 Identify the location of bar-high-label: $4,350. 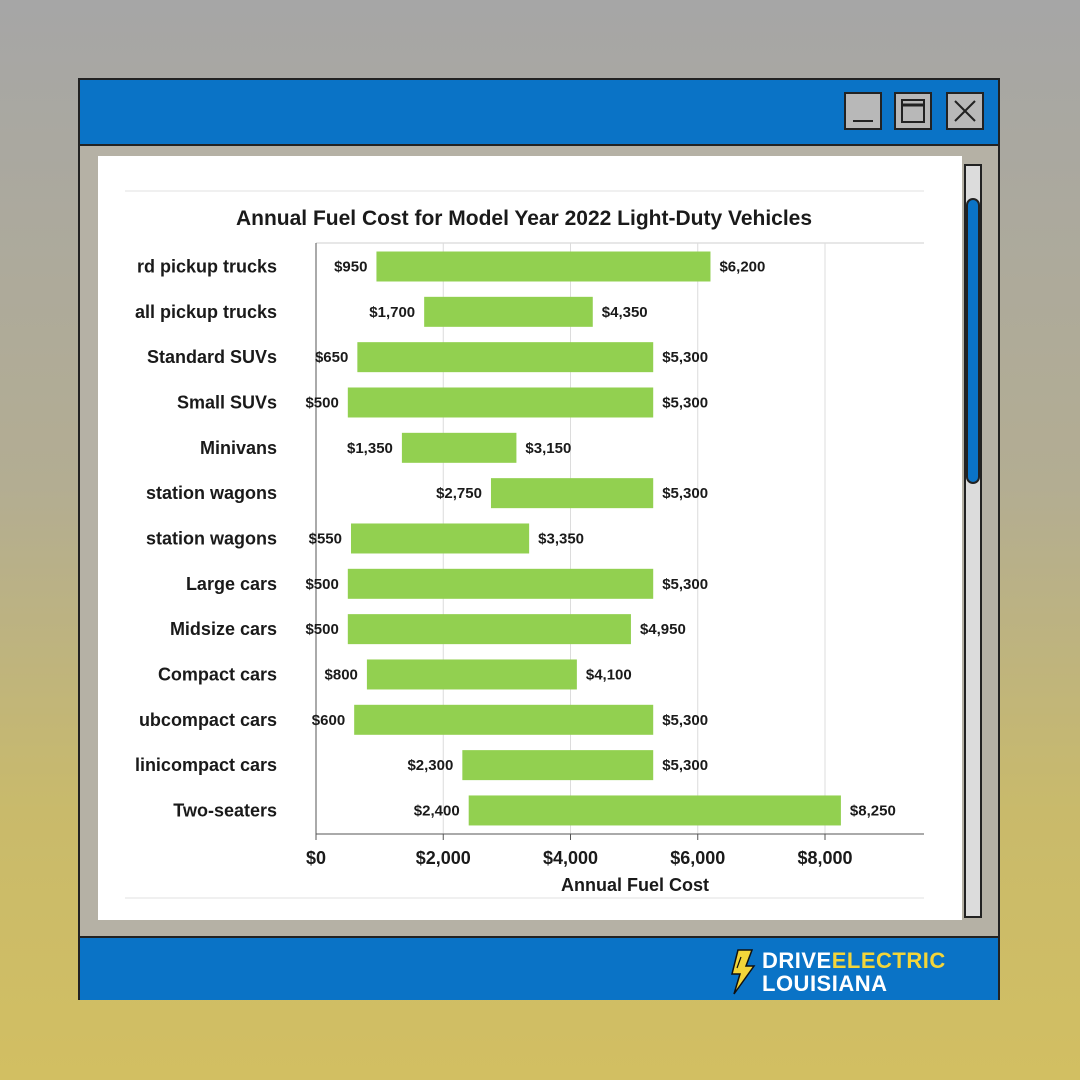
(625, 312).